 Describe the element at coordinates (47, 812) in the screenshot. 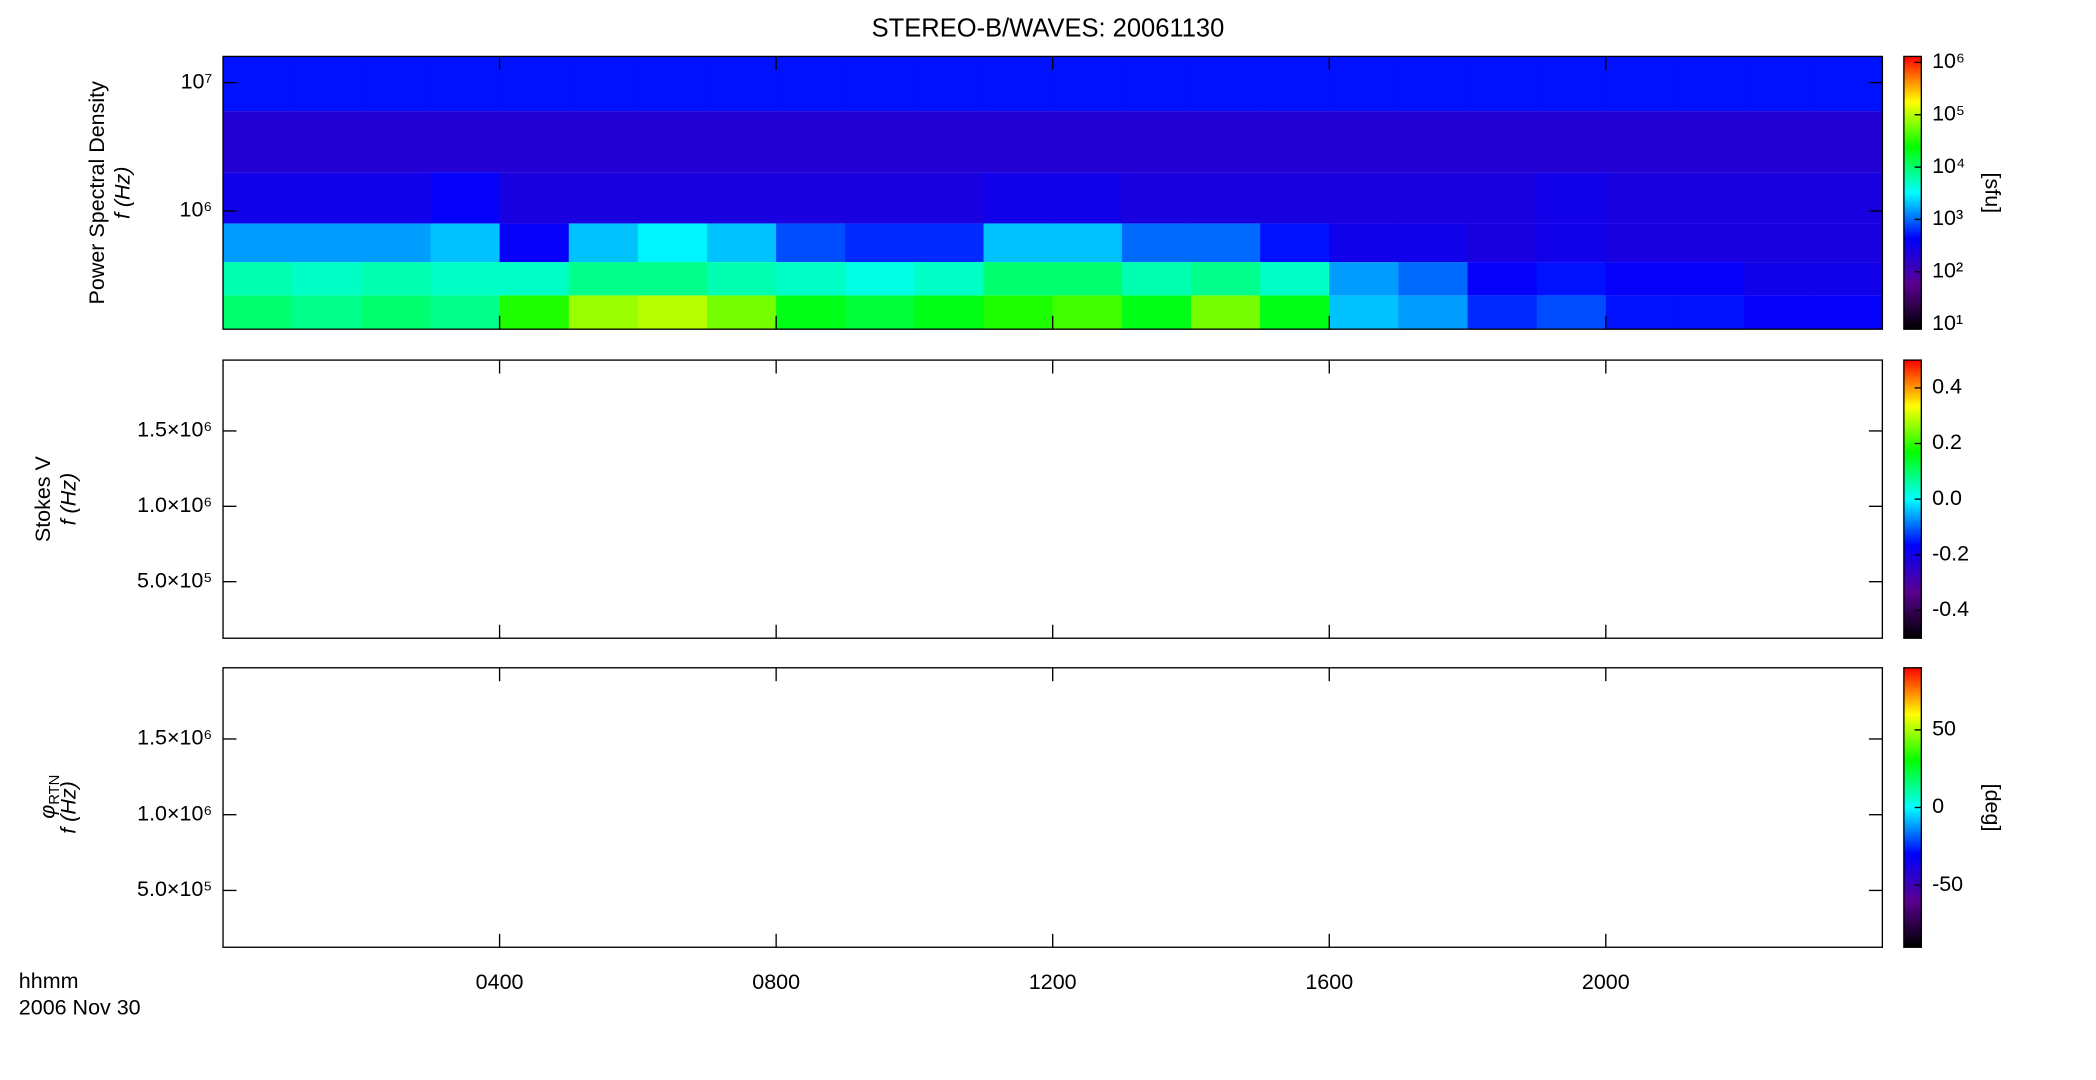

I see `symbol: φ` at that location.